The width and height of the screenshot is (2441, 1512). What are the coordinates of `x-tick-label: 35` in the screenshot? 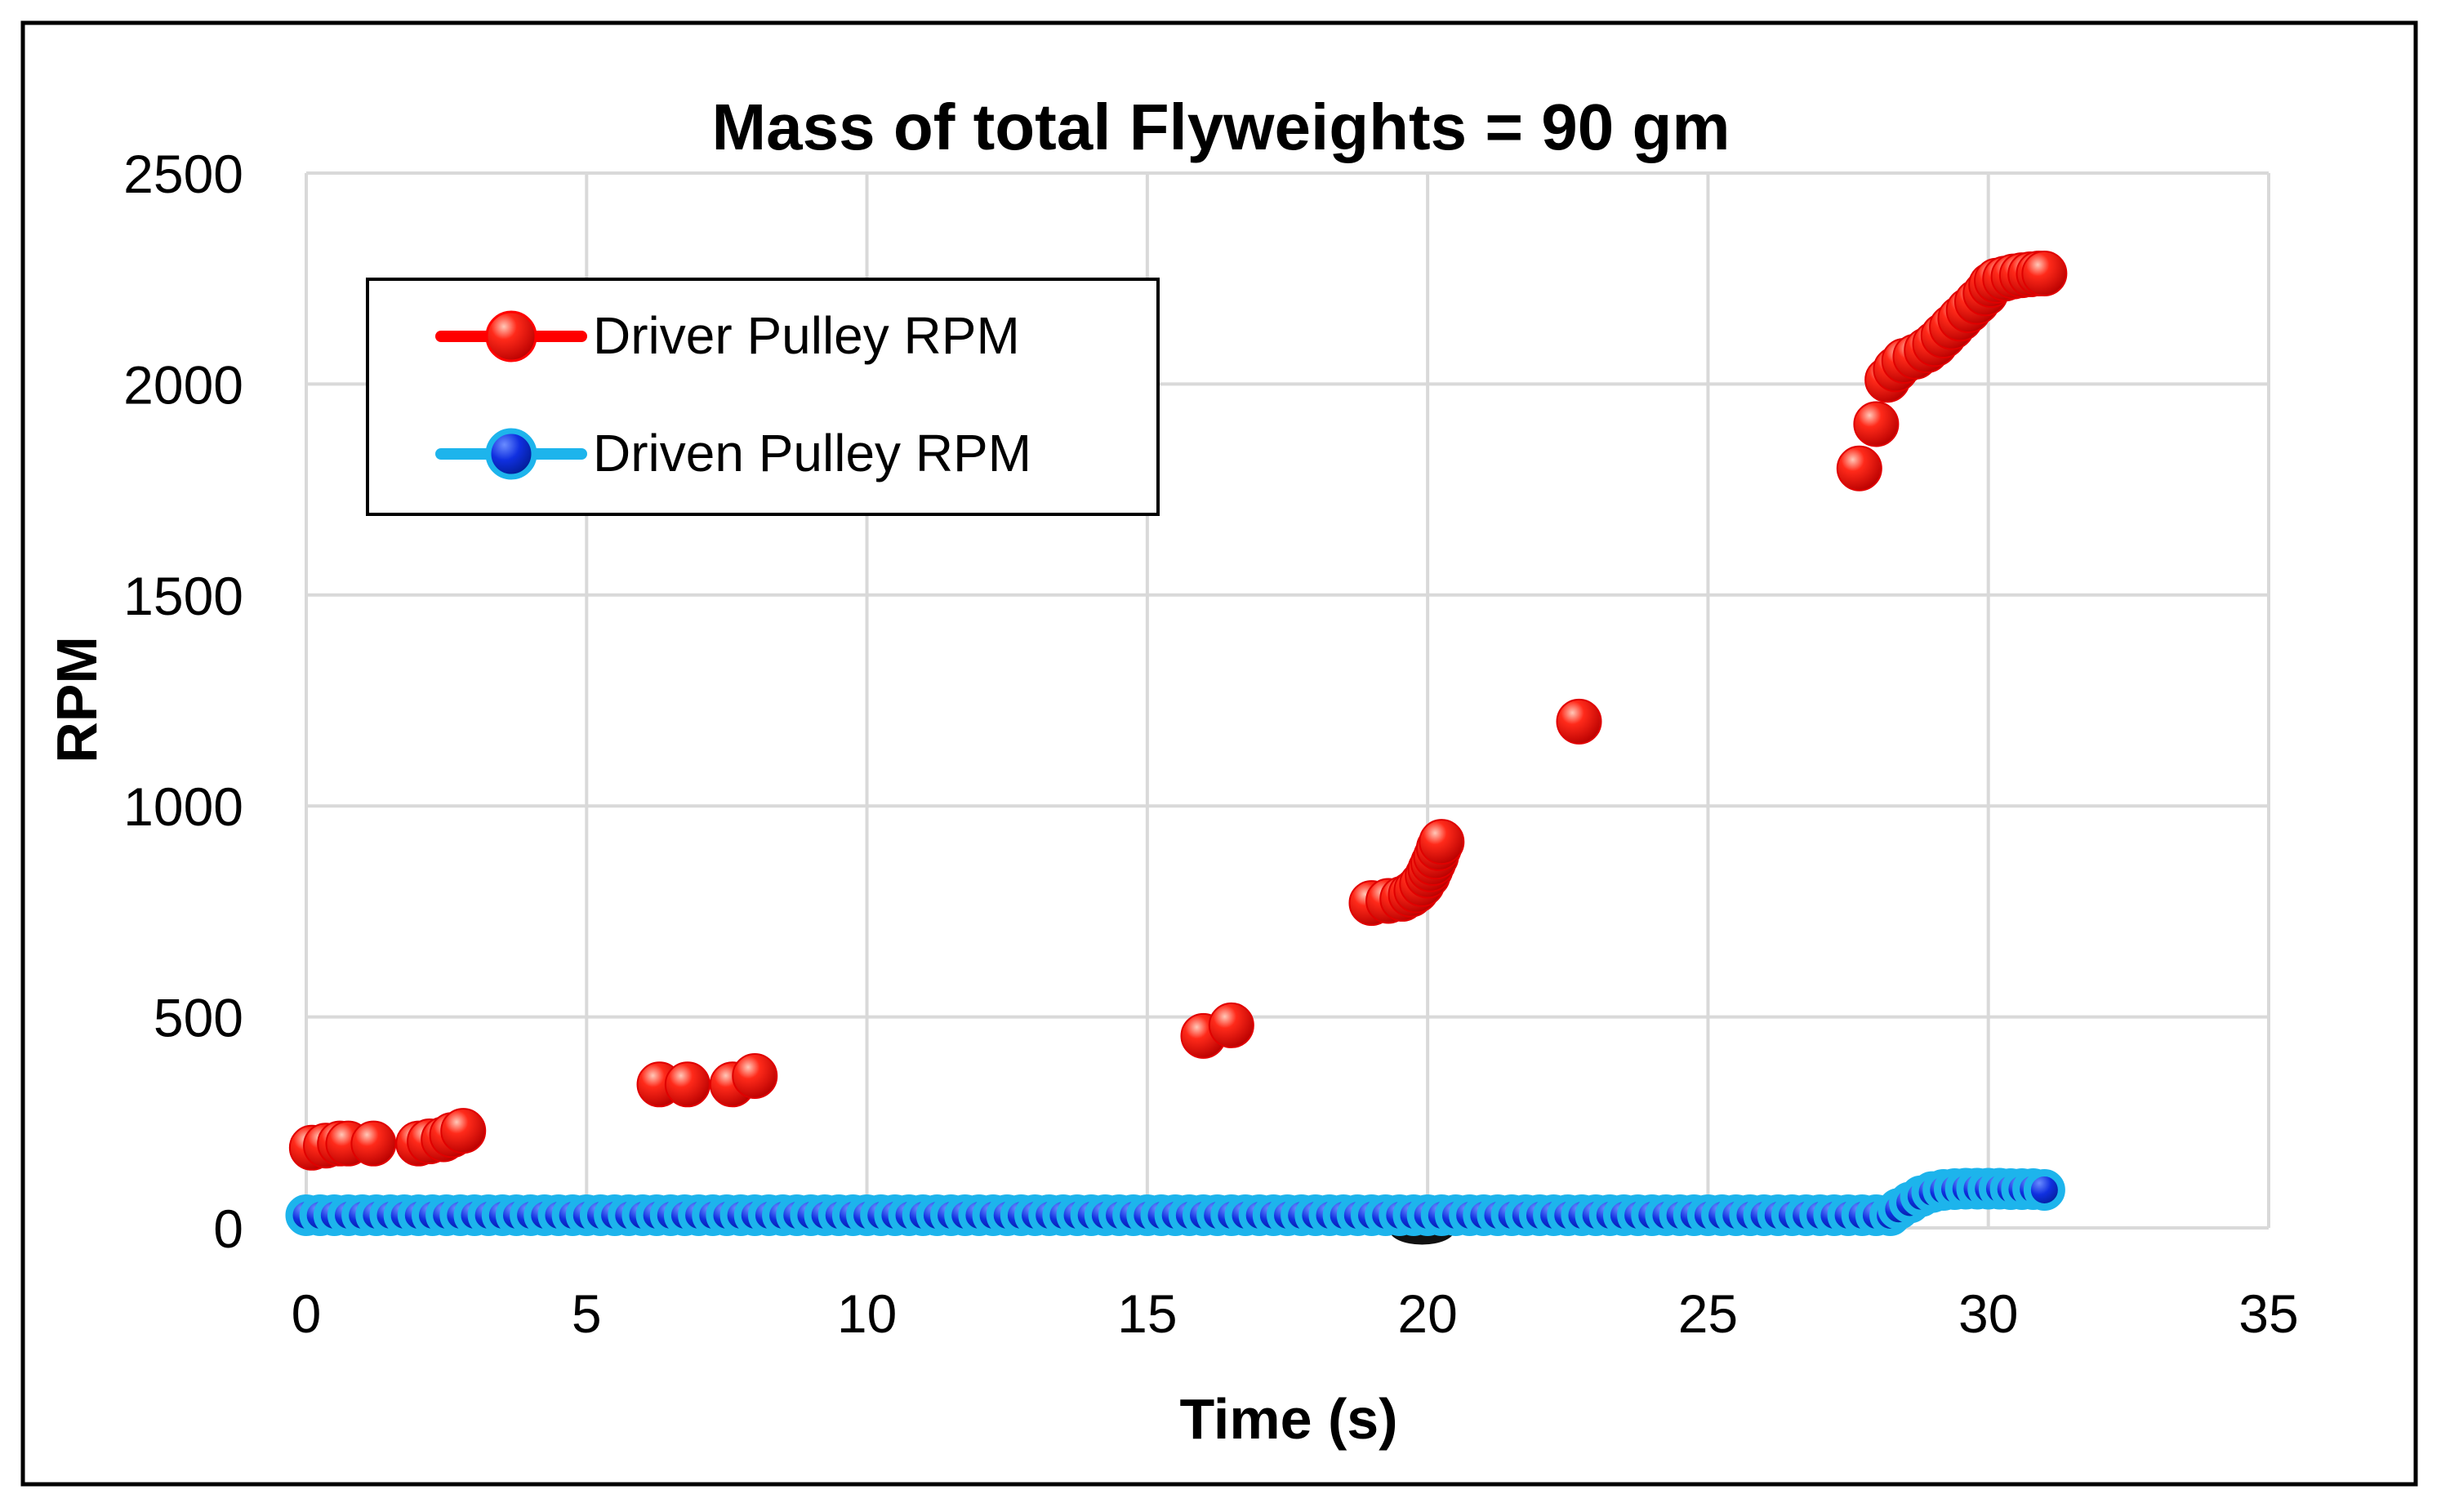 It's located at (2268, 1313).